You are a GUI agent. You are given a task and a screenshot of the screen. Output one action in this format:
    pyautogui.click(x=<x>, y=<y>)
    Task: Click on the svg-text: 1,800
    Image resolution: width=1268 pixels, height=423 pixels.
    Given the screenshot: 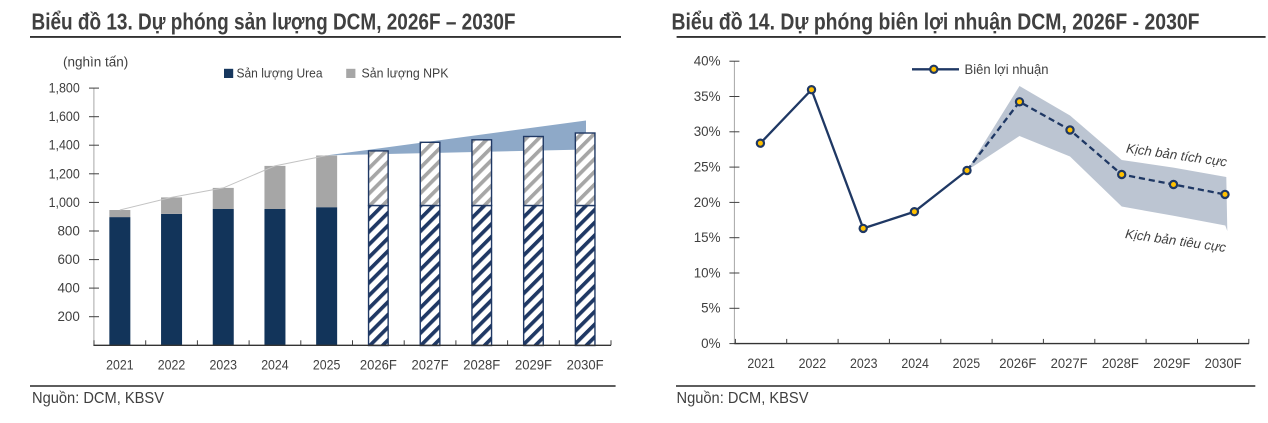 What is the action you would take?
    pyautogui.click(x=64, y=88)
    